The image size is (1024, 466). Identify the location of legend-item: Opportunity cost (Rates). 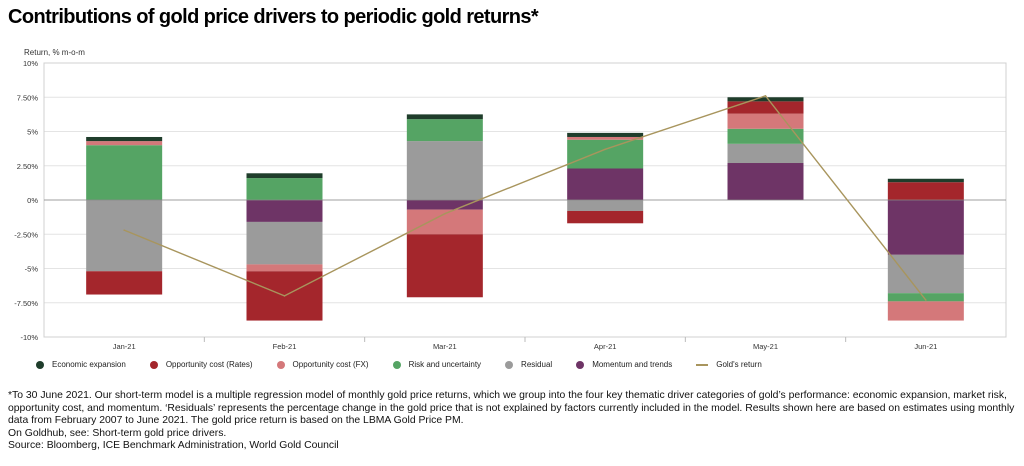
(201, 364).